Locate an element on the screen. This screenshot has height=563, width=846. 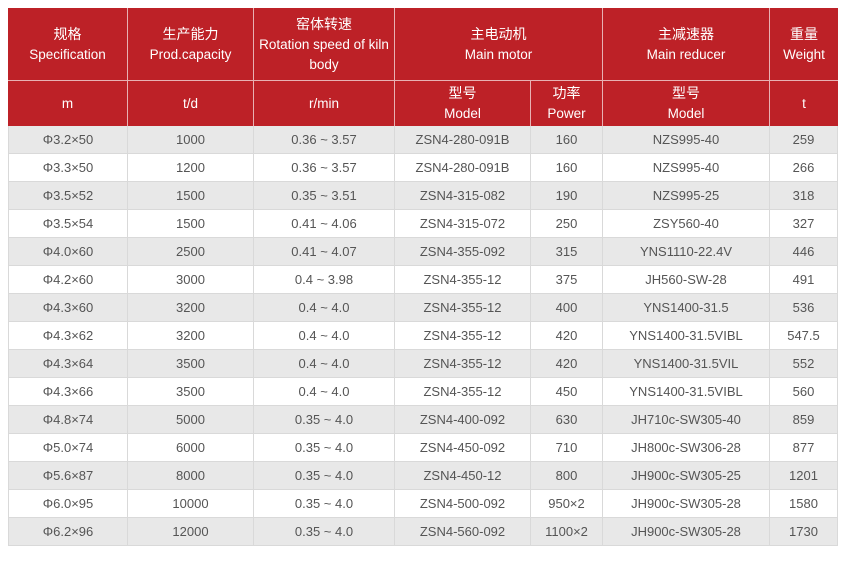
specification-cell: Φ4.3×64 is located at coordinates (67, 364).